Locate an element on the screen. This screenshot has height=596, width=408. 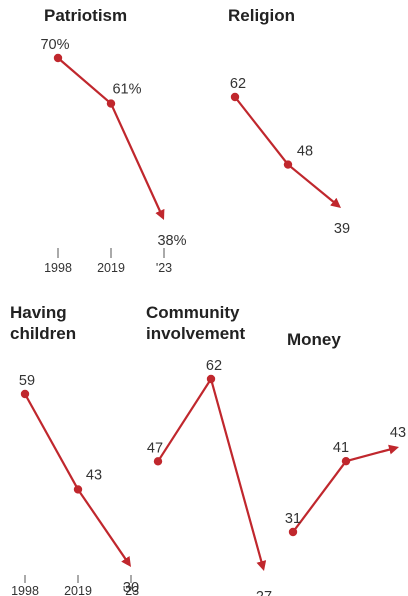
data-label: 38% is located at coordinates (171, 241).